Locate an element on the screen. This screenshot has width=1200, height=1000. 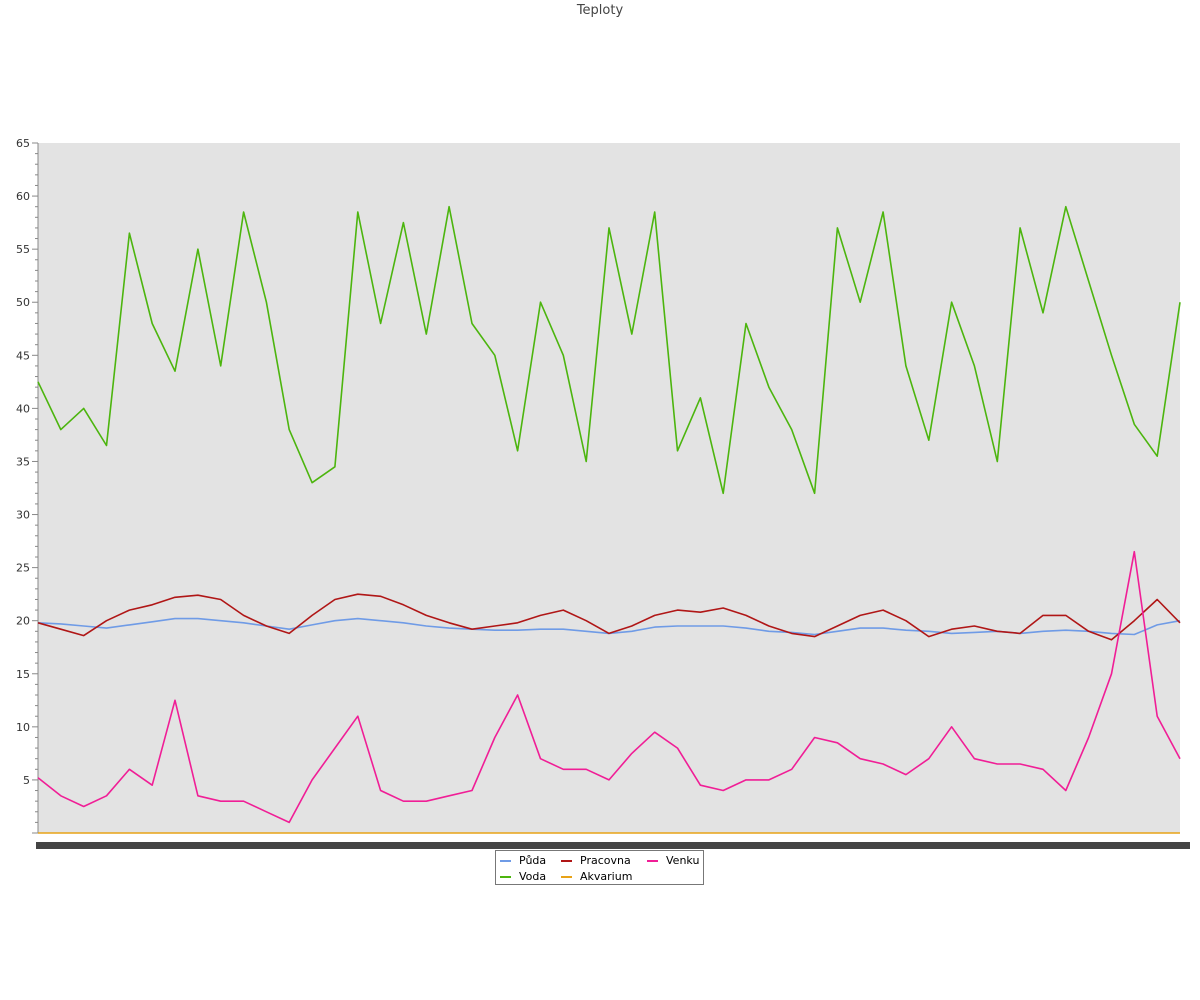
legend-label: Venku is located at coordinates (683, 860).